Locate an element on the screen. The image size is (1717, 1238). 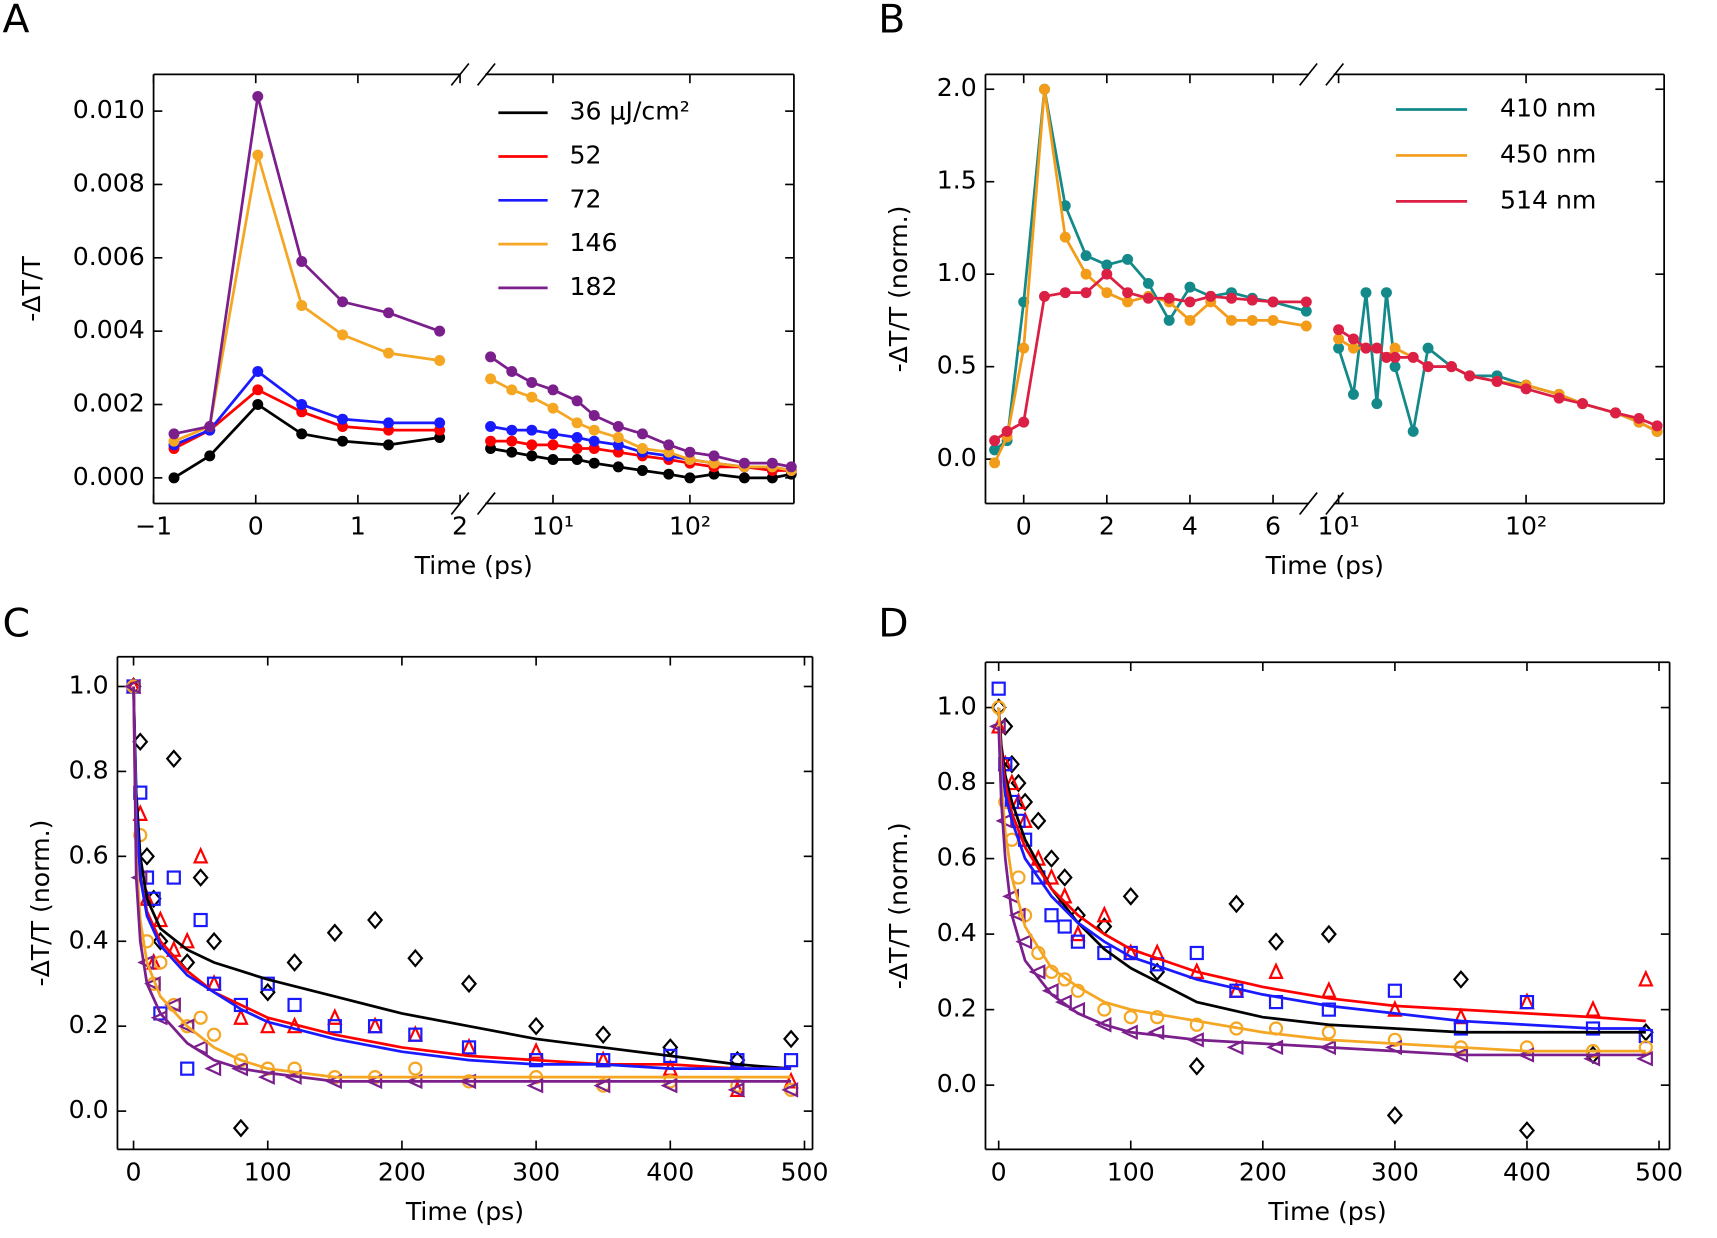
legend-label: 514 nm is located at coordinates (1548, 199).